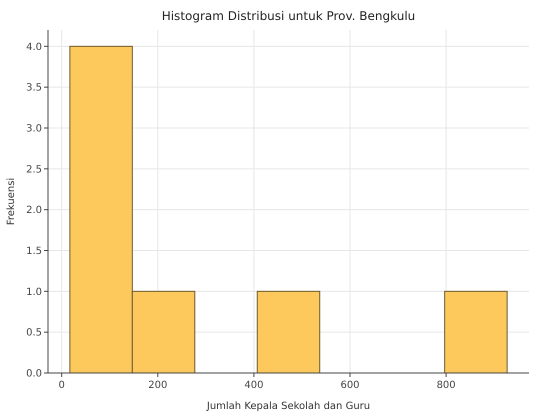  I want to click on x-tick-label: 400, so click(254, 385).